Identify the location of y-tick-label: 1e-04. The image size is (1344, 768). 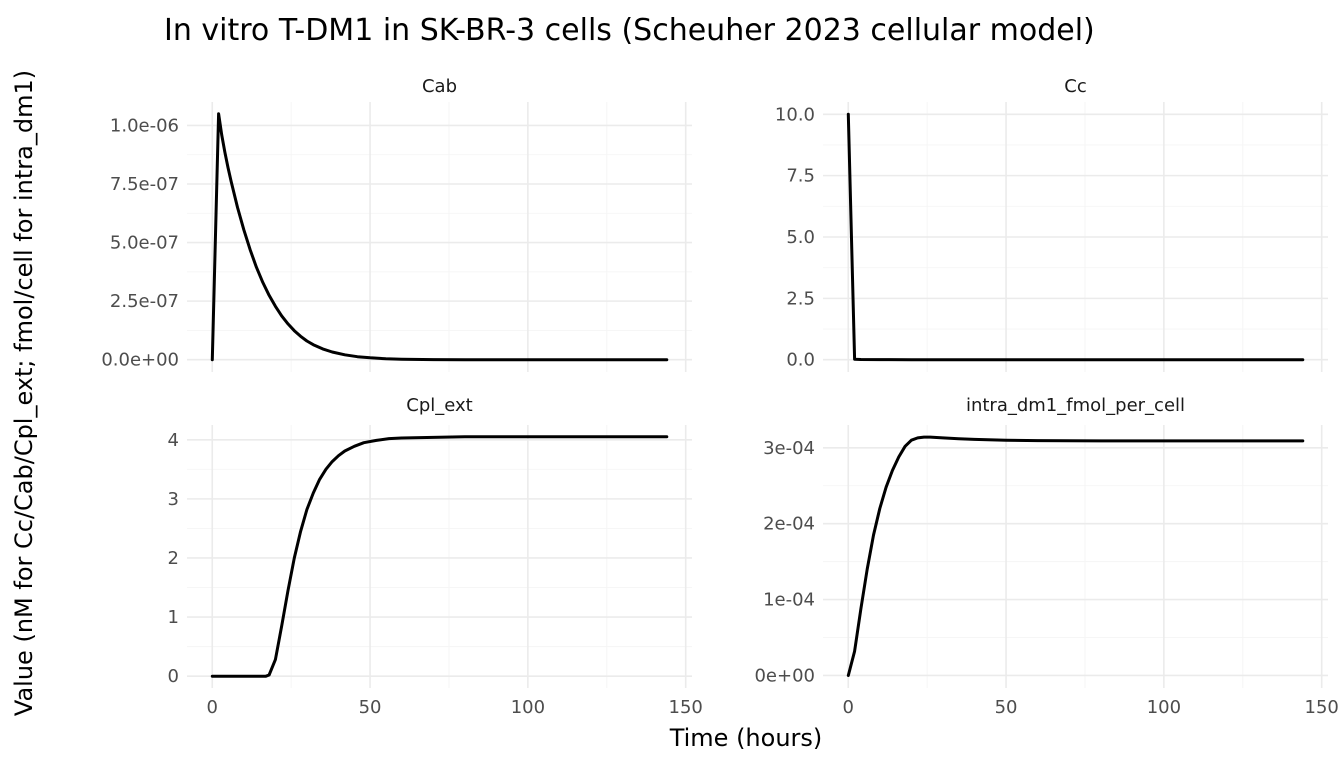
(789, 600).